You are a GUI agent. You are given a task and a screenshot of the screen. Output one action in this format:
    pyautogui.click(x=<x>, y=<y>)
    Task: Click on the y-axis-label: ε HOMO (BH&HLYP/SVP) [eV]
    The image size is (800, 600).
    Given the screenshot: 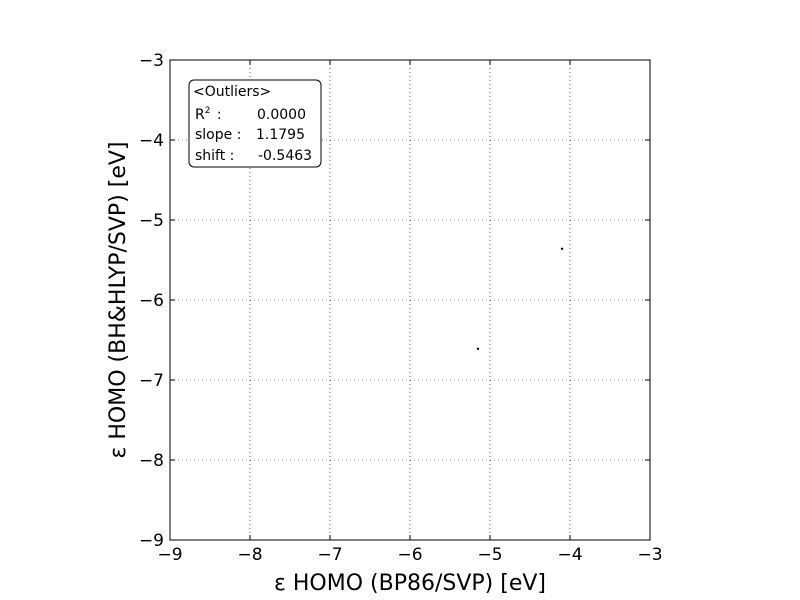 What is the action you would take?
    pyautogui.click(x=118, y=299)
    